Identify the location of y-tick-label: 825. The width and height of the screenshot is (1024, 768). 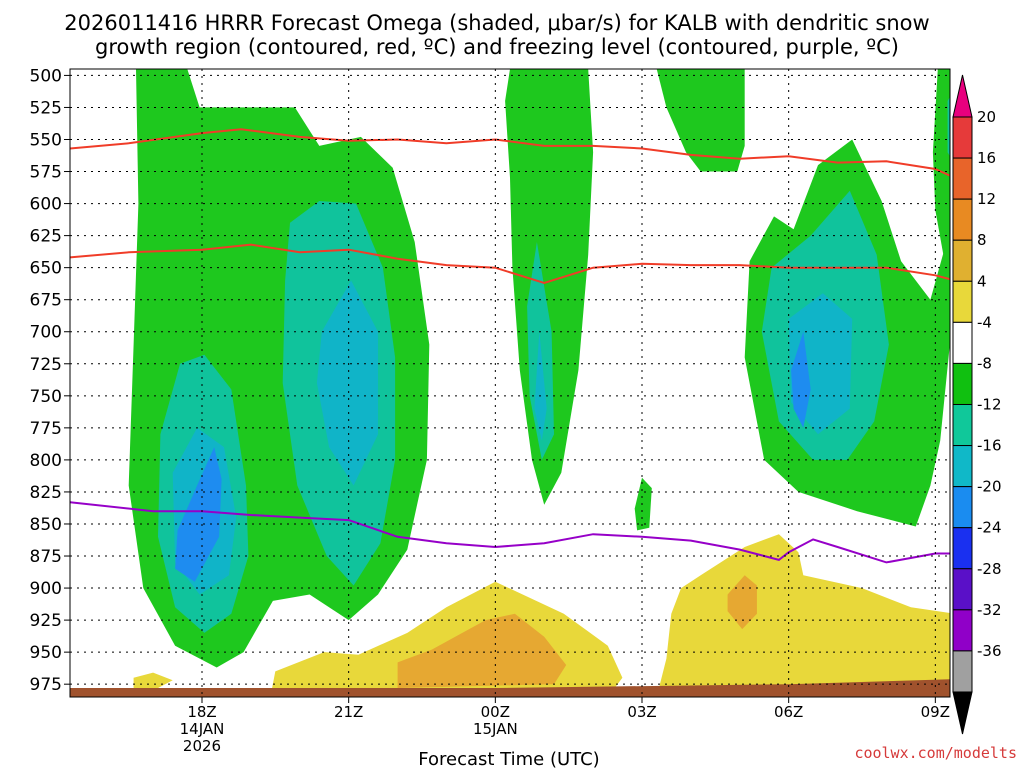
(46, 493).